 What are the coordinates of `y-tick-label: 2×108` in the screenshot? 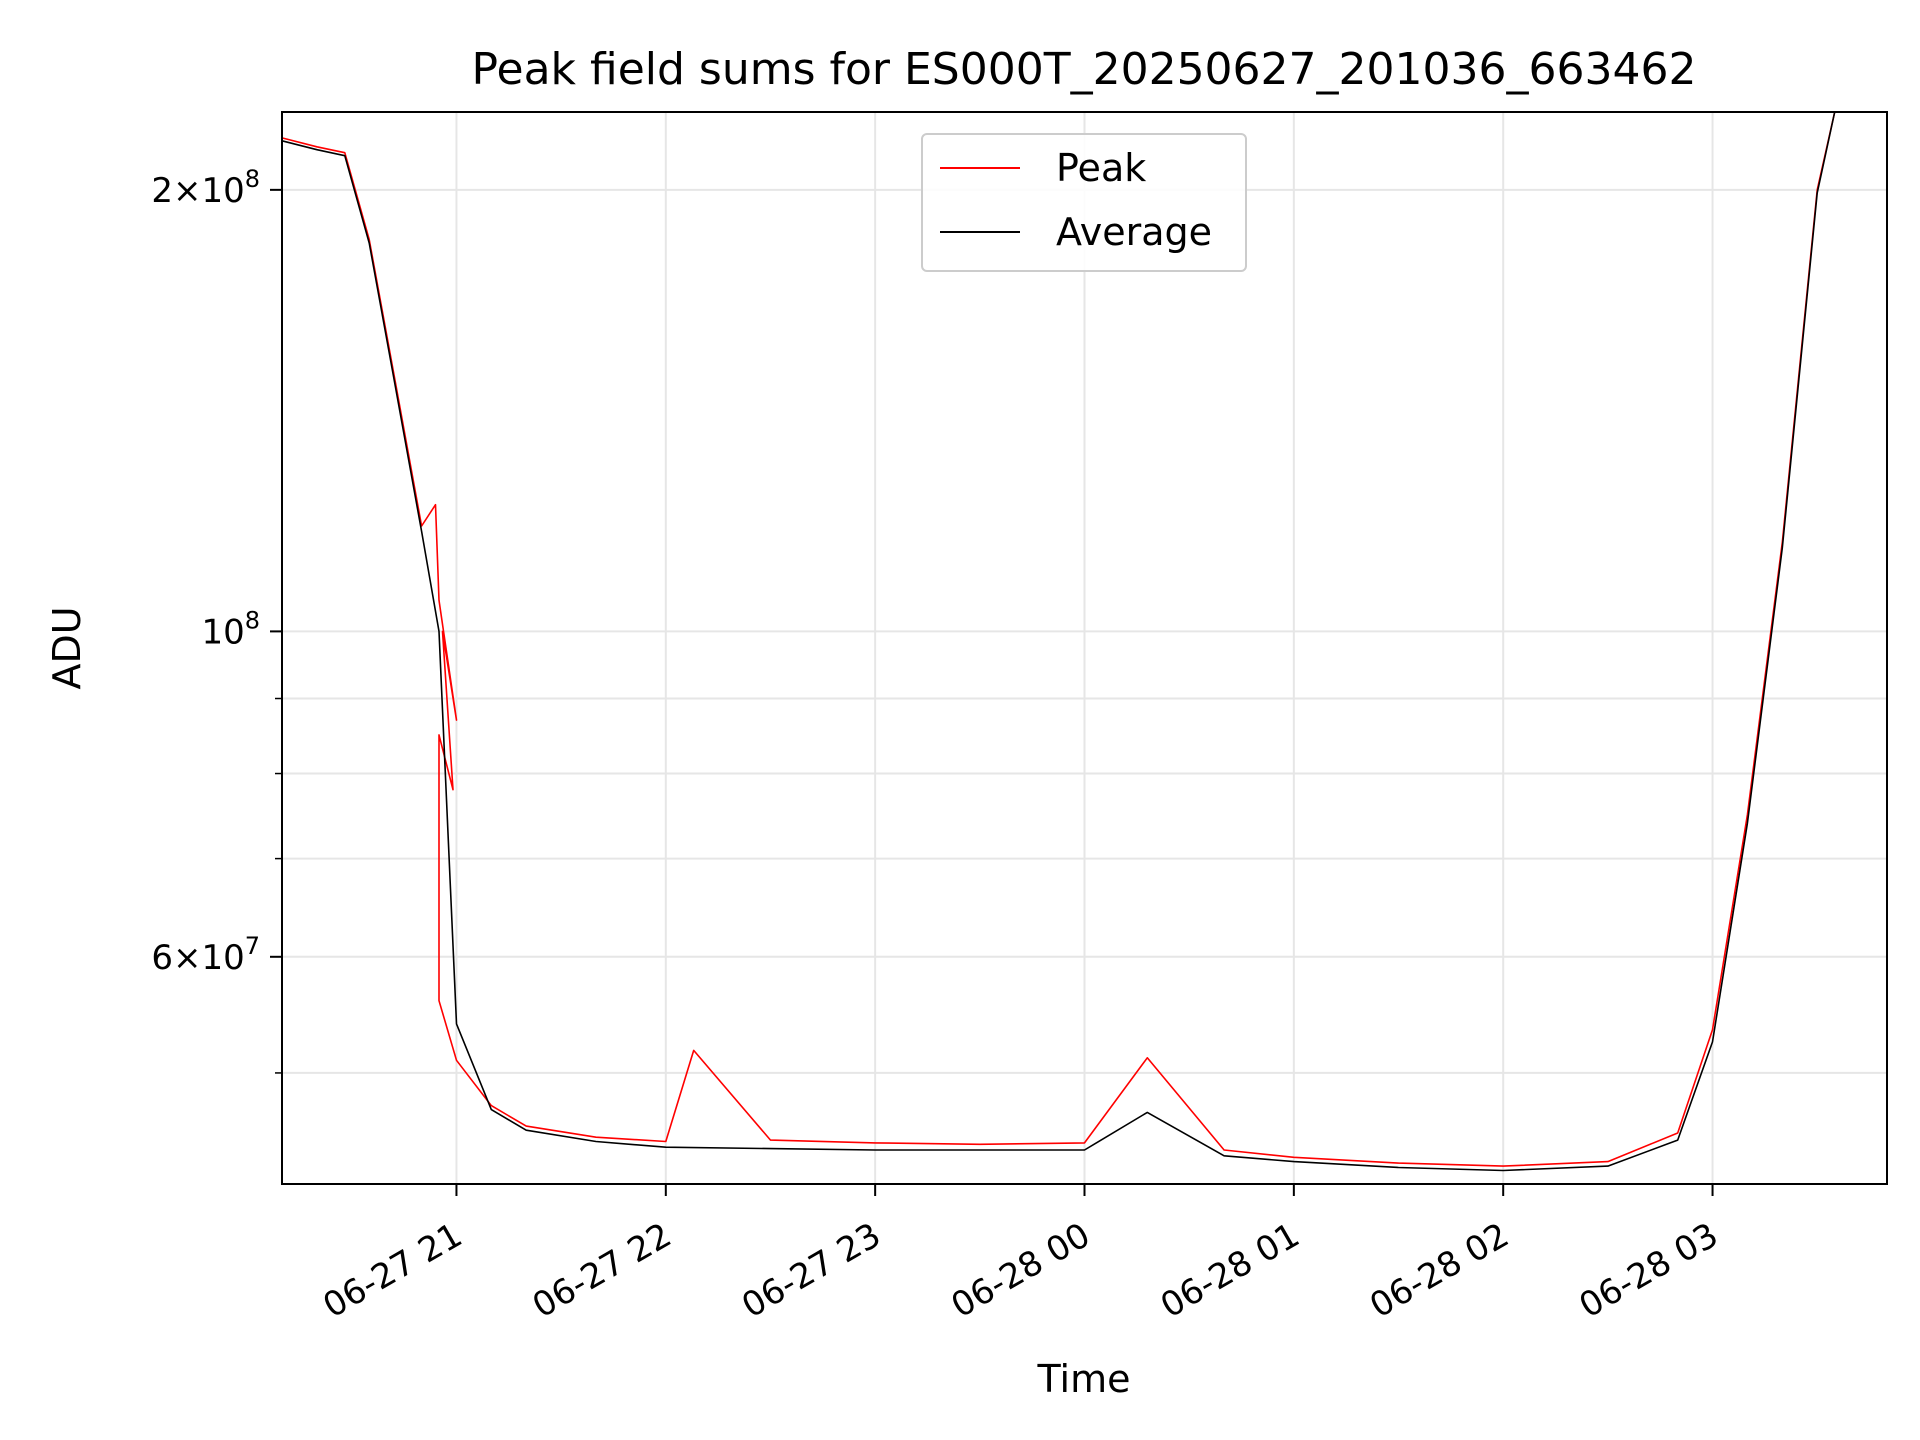 It's located at (205, 188).